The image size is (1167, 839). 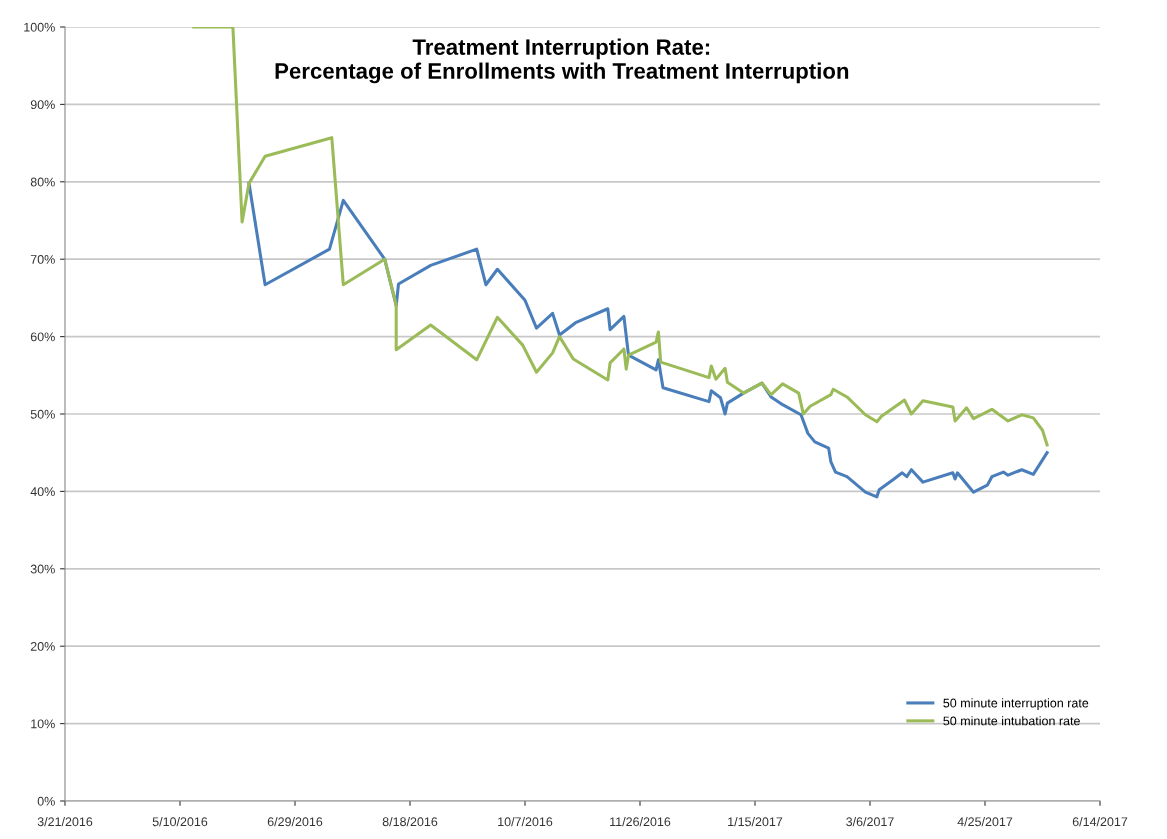 What do you see at coordinates (42, 492) in the screenshot?
I see `y-tick-label: 40%` at bounding box center [42, 492].